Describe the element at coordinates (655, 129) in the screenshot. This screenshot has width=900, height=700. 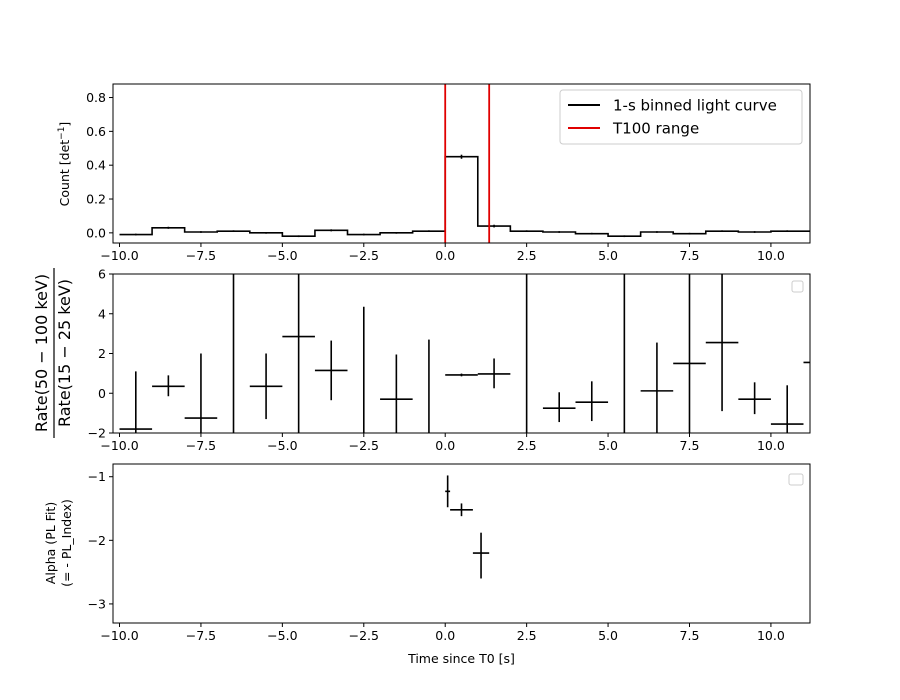
I see `legend-label-t100: T100 range` at that location.